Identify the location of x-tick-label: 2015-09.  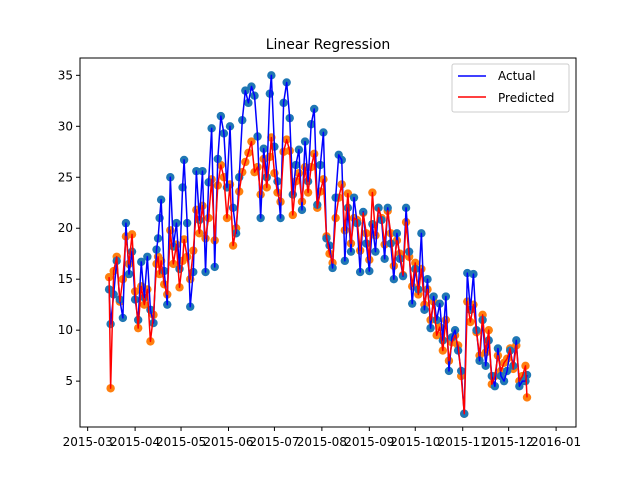
(369, 442).